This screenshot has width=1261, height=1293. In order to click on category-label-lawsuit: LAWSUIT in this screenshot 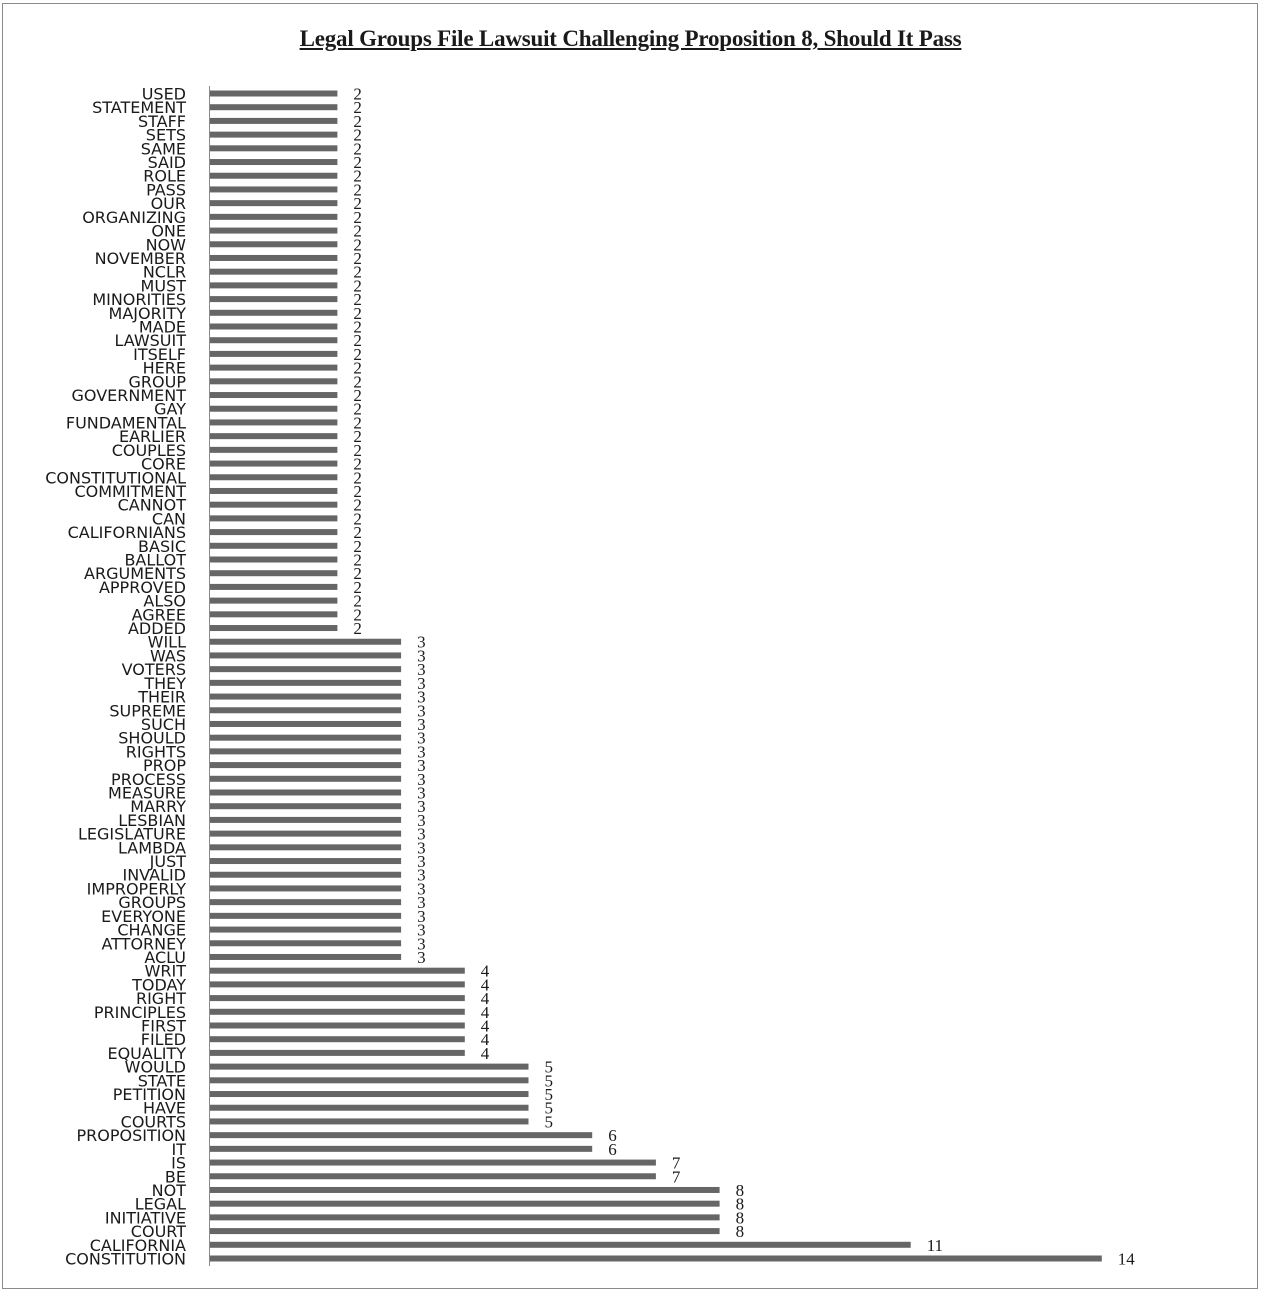, I will do `click(150, 340)`.